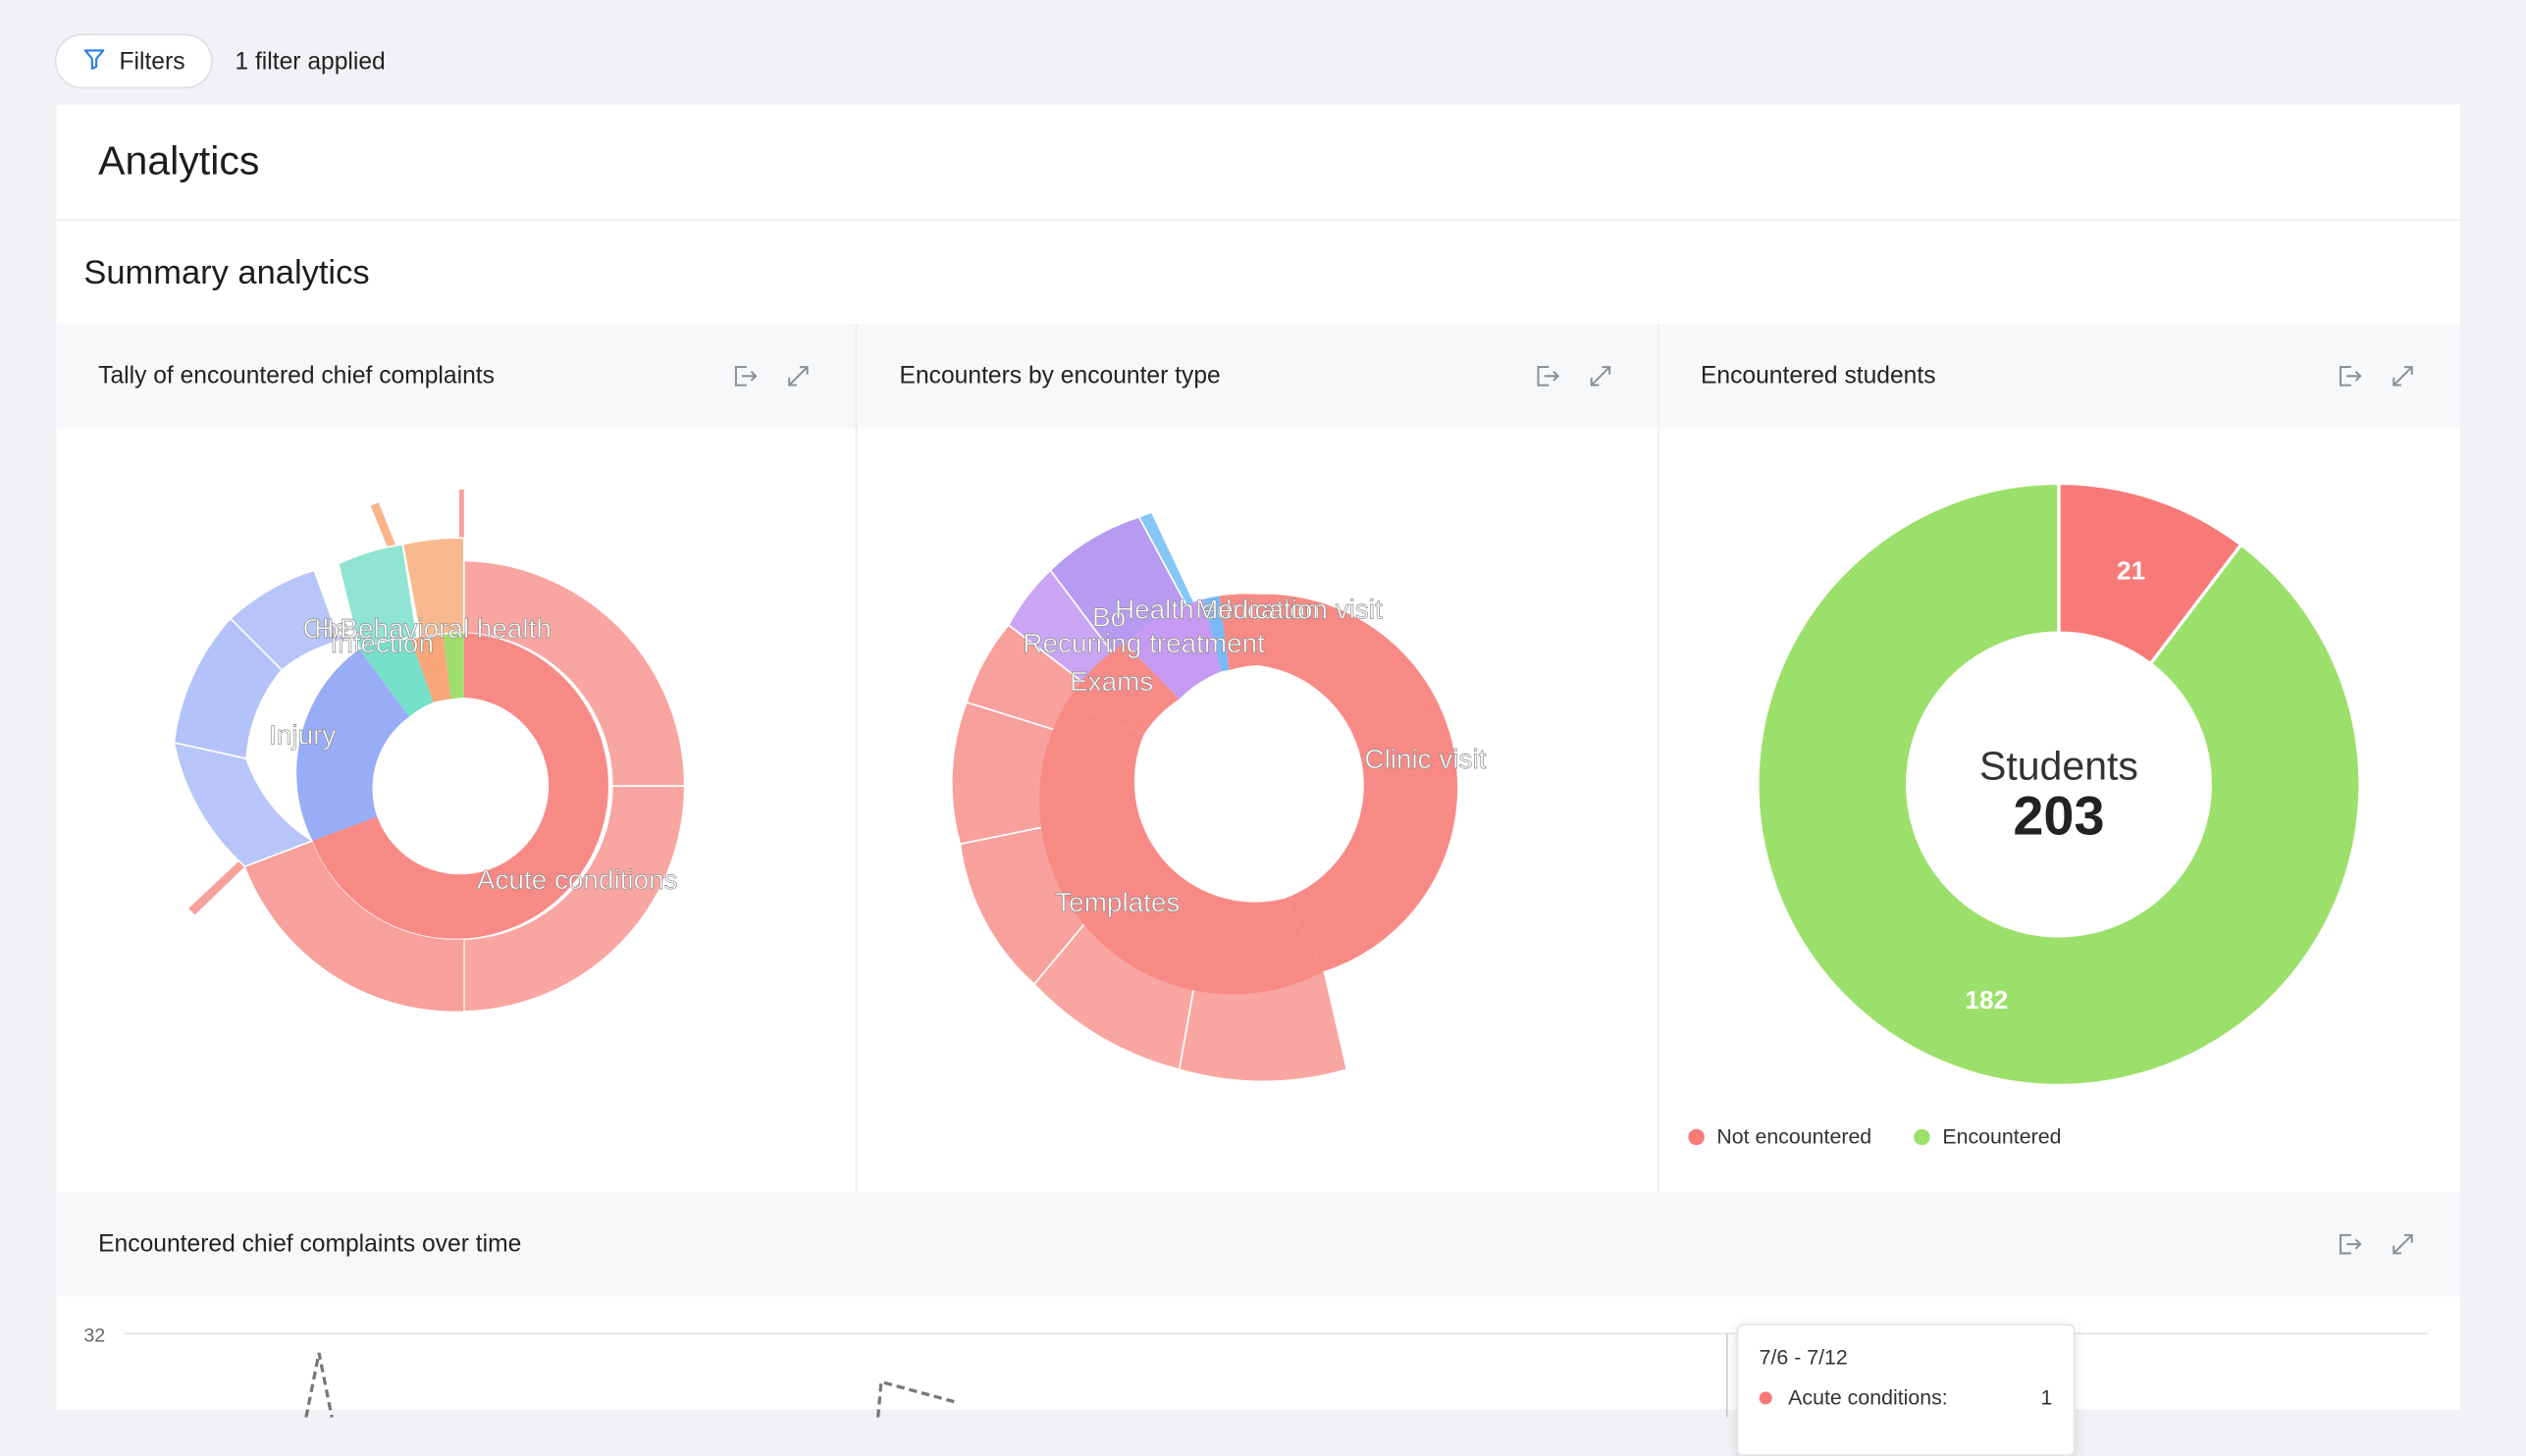  What do you see at coordinates (1765, 1397) in the screenshot?
I see `tooltip-dot` at bounding box center [1765, 1397].